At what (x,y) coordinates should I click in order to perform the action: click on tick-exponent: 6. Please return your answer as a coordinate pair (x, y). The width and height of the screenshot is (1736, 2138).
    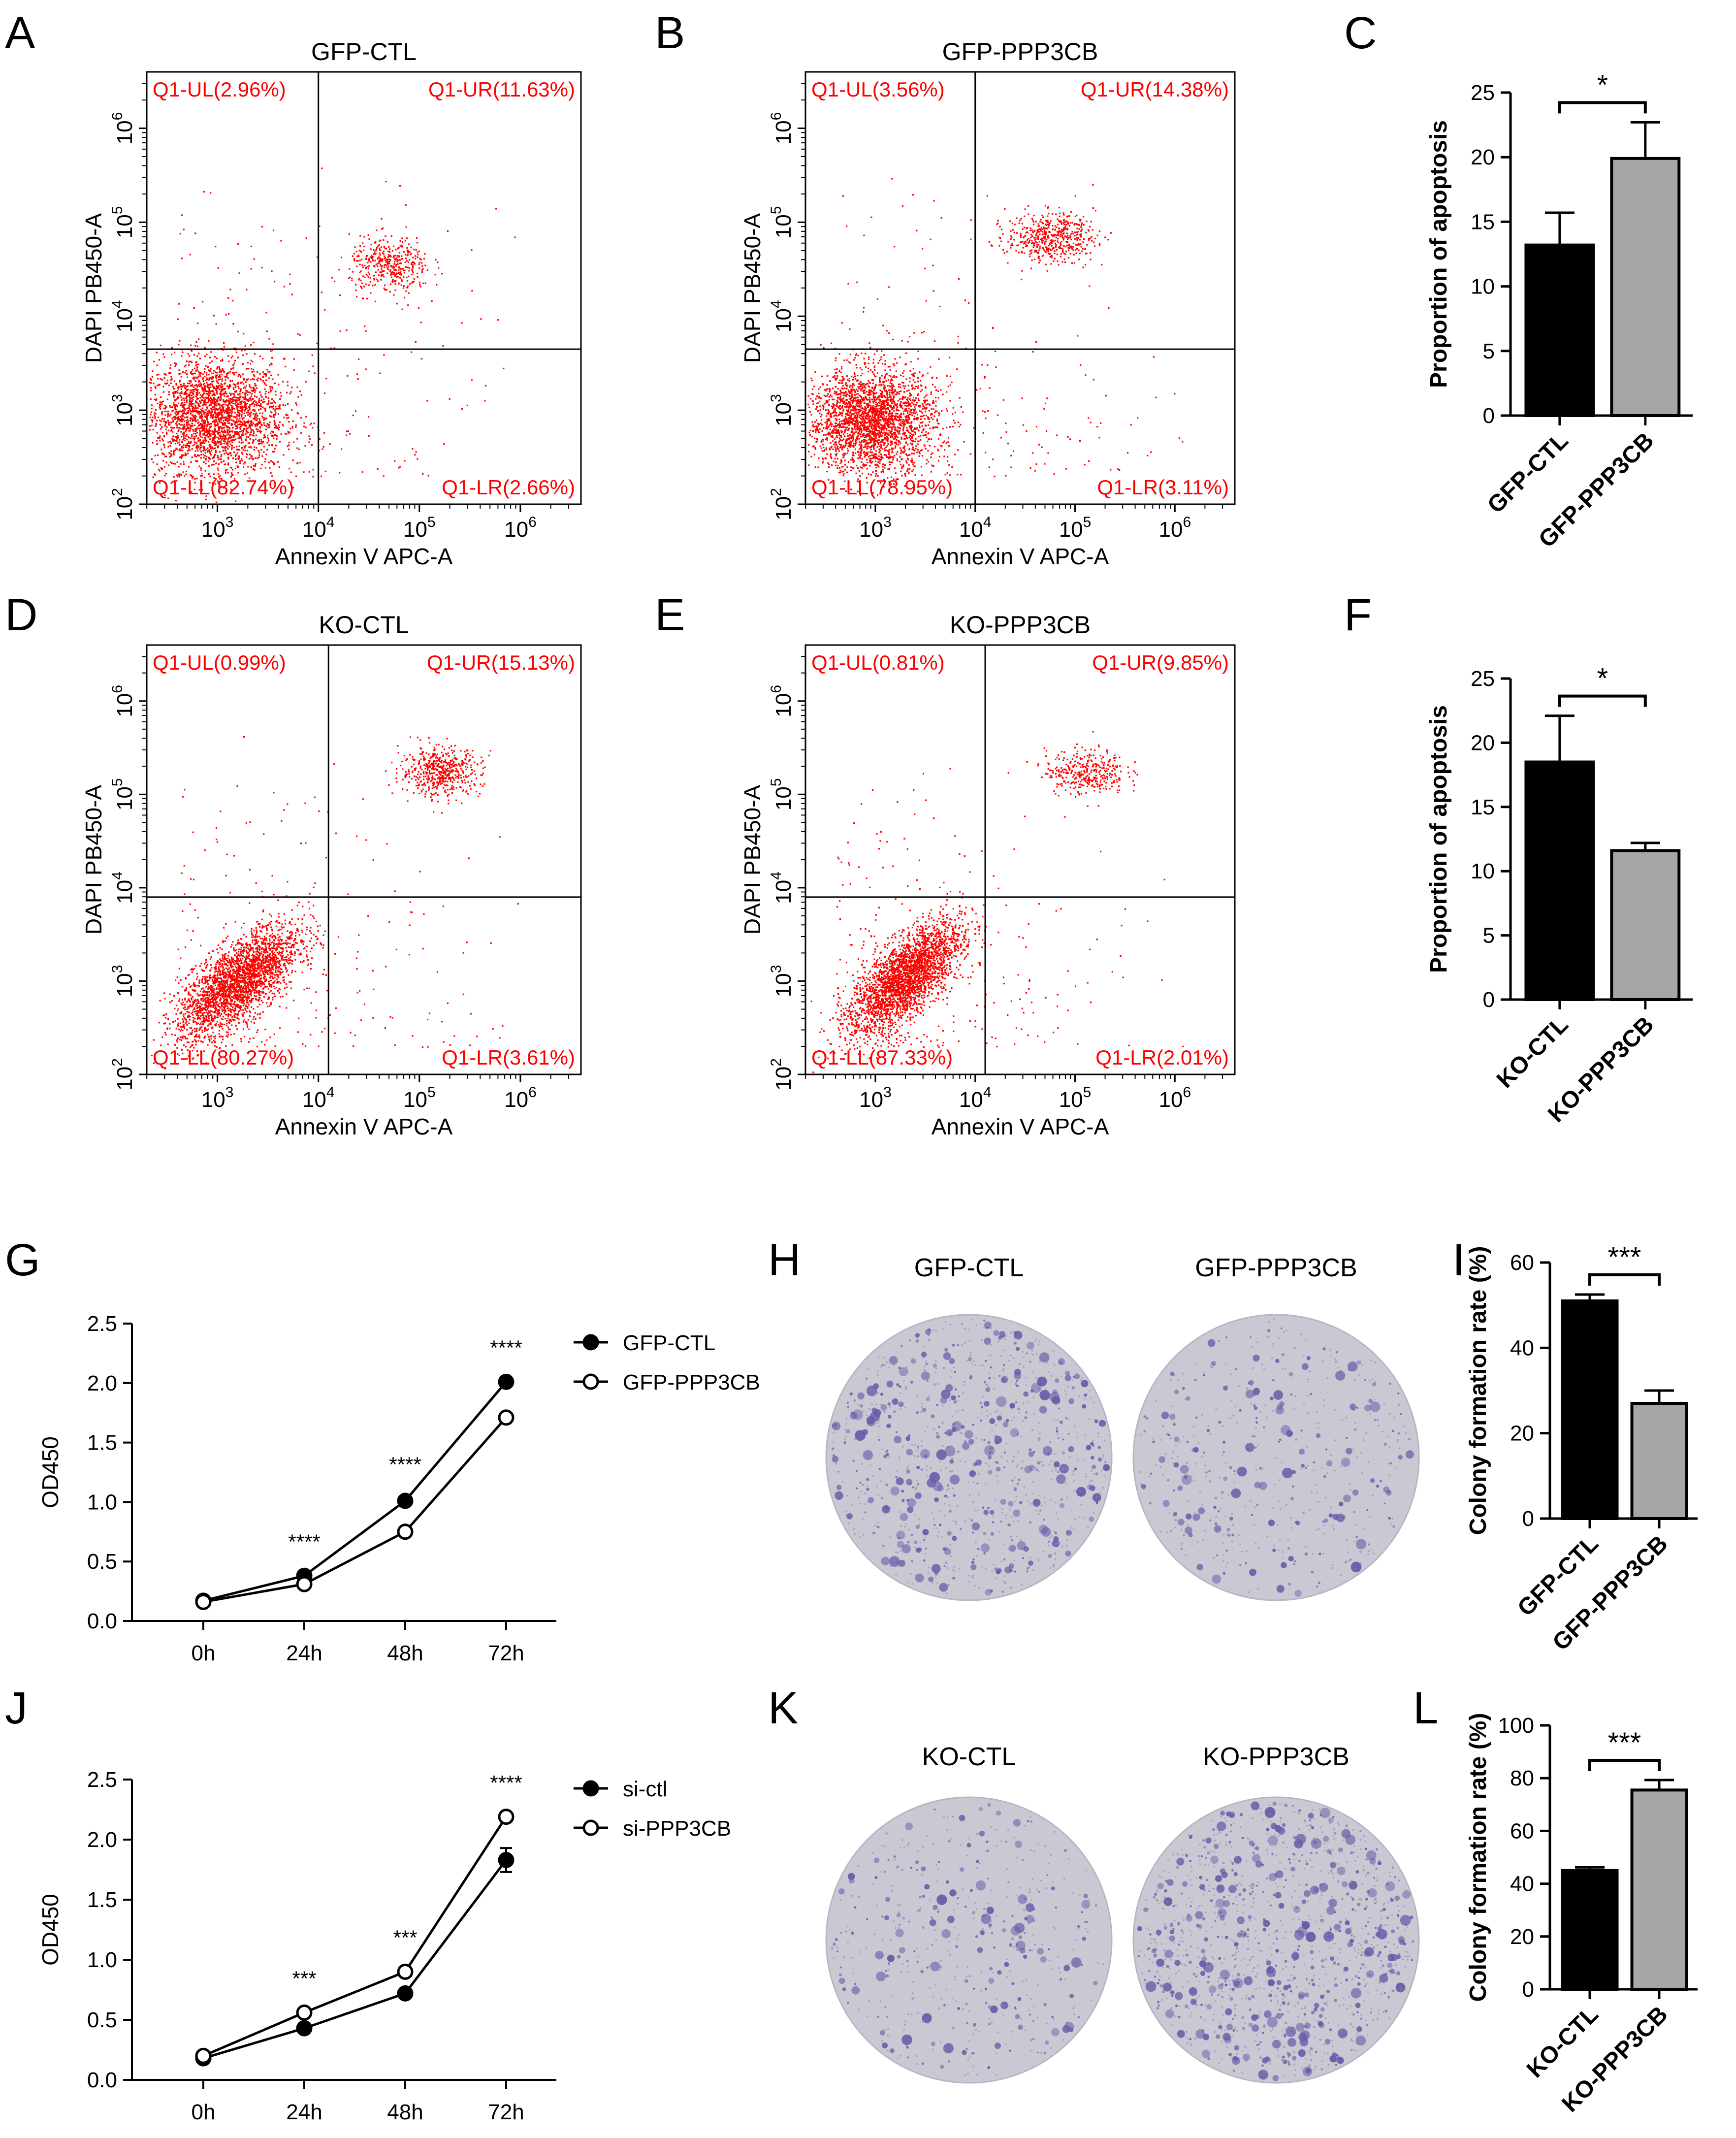
    Looking at the image, I should click on (532, 522).